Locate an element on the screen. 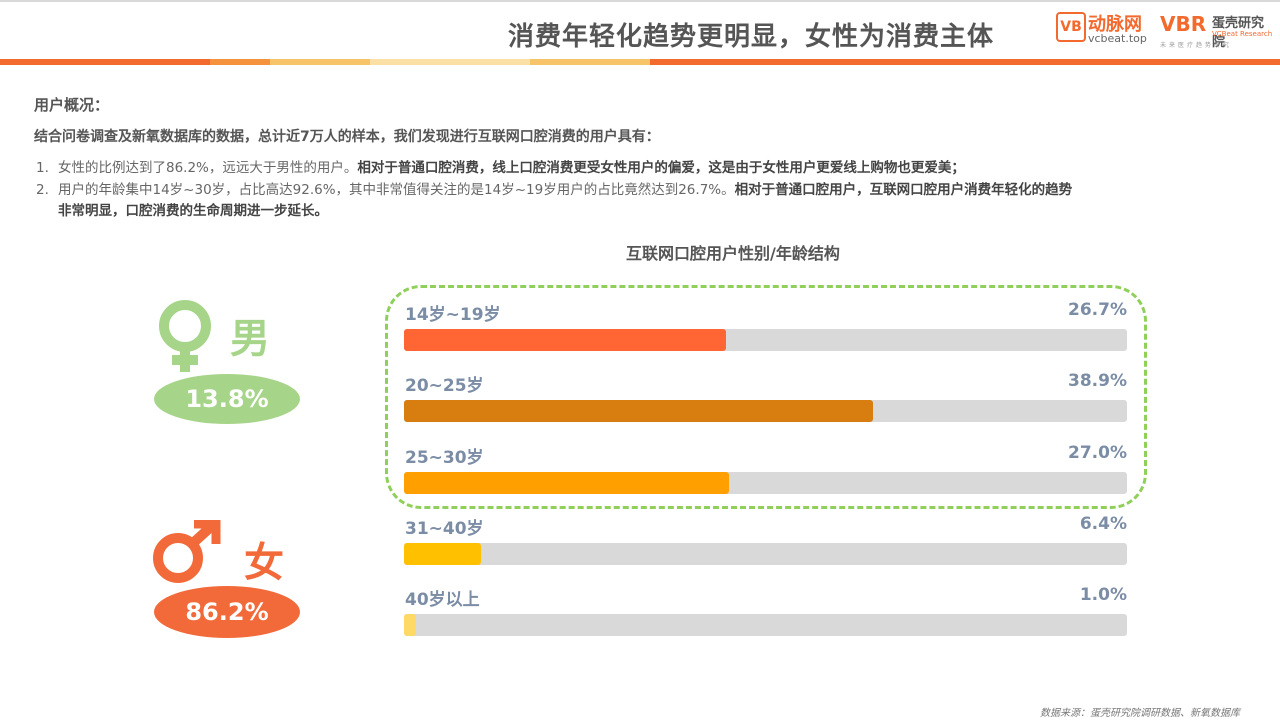 This screenshot has height=720, width=1280. vbr-logo-sub: VCBeat Research is located at coordinates (1242, 34).